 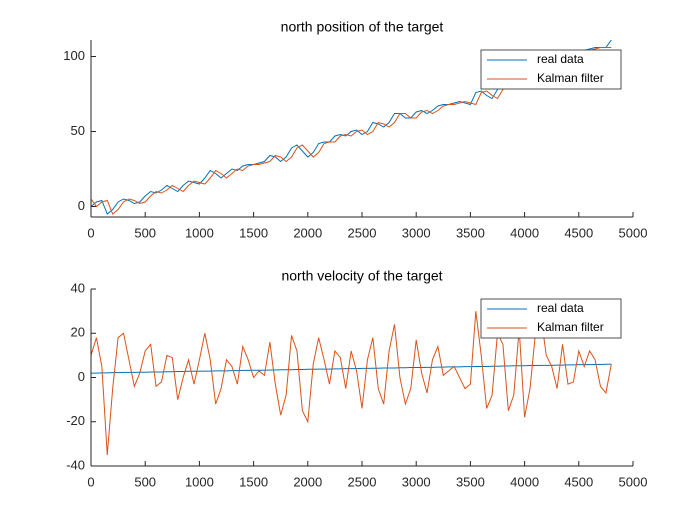 What do you see at coordinates (78, 332) in the screenshot?
I see `y-tick-label: 20` at bounding box center [78, 332].